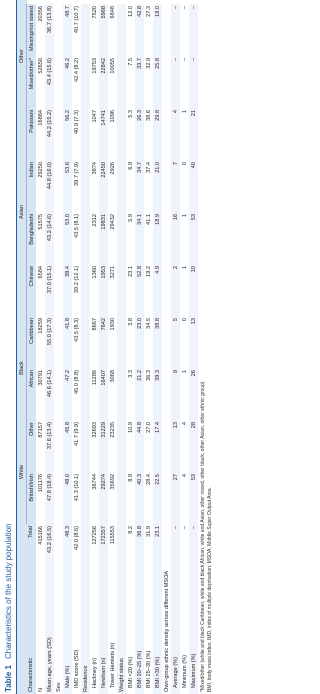 The width and height of the screenshot is (320, 694). Describe the element at coordinates (148, 323) in the screenshot. I see `cell: 34.5` at that location.